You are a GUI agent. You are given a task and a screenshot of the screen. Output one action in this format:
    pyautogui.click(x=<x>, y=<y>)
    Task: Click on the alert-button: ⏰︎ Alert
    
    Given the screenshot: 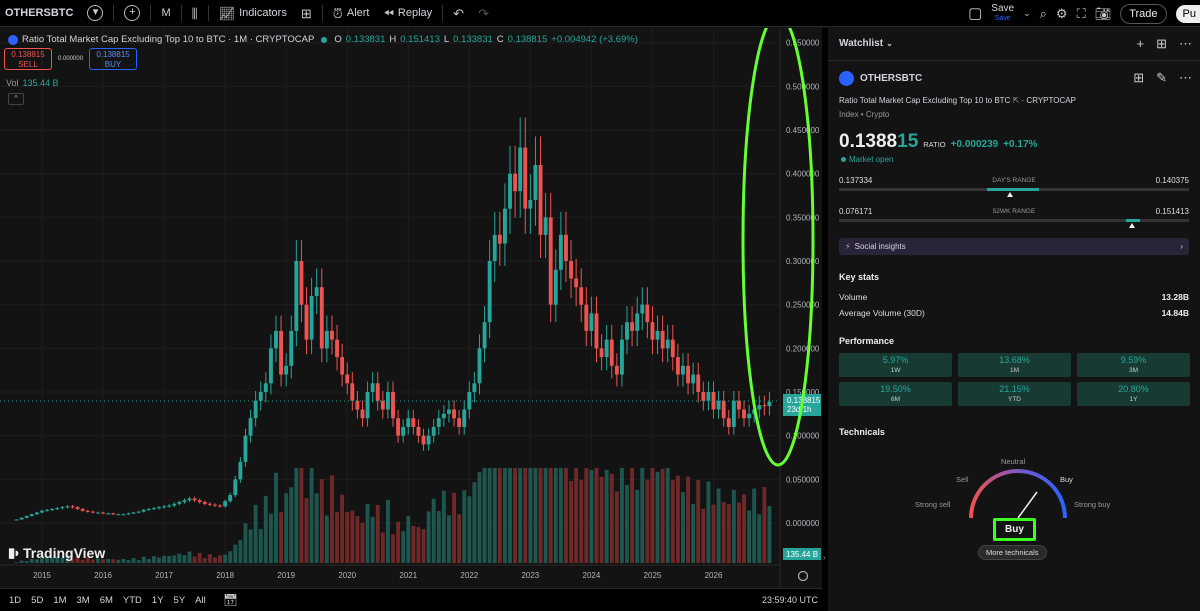 What is the action you would take?
    pyautogui.click(x=351, y=13)
    